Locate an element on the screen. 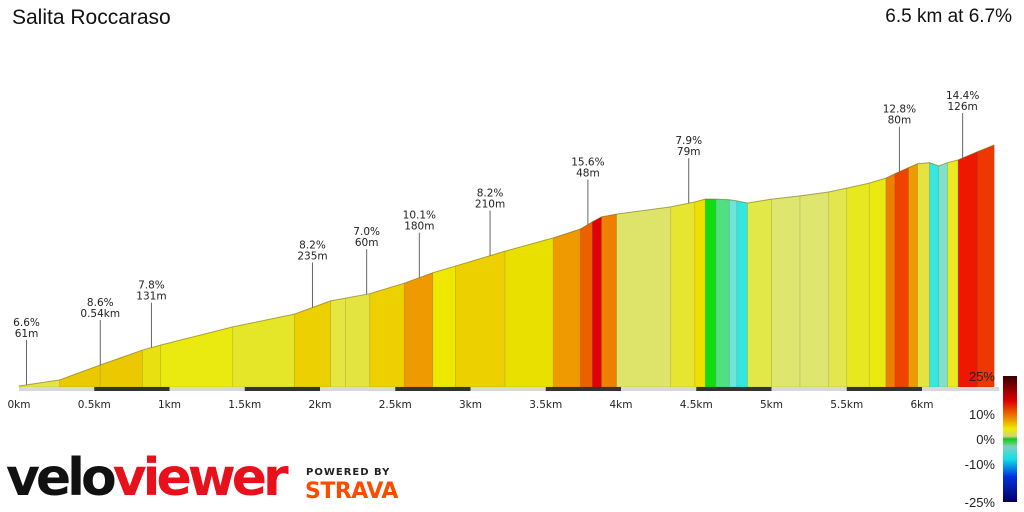  annotation-grade: 7.9% is located at coordinates (688, 141).